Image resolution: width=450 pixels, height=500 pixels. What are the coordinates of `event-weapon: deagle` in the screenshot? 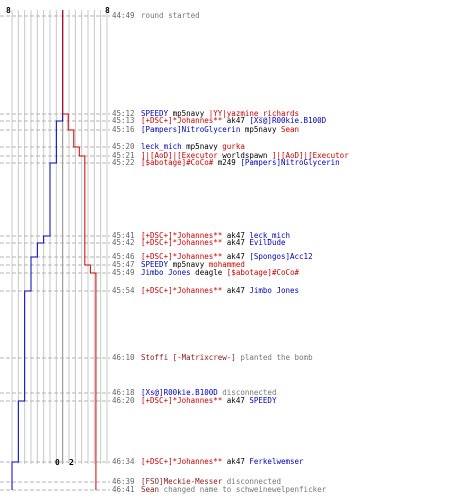 It's located at (208, 272).